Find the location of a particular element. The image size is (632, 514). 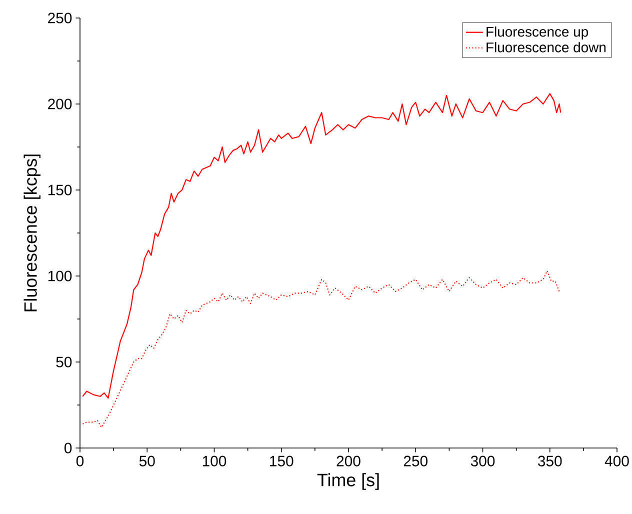

x-axis-title: Time [s] is located at coordinates (348, 481).